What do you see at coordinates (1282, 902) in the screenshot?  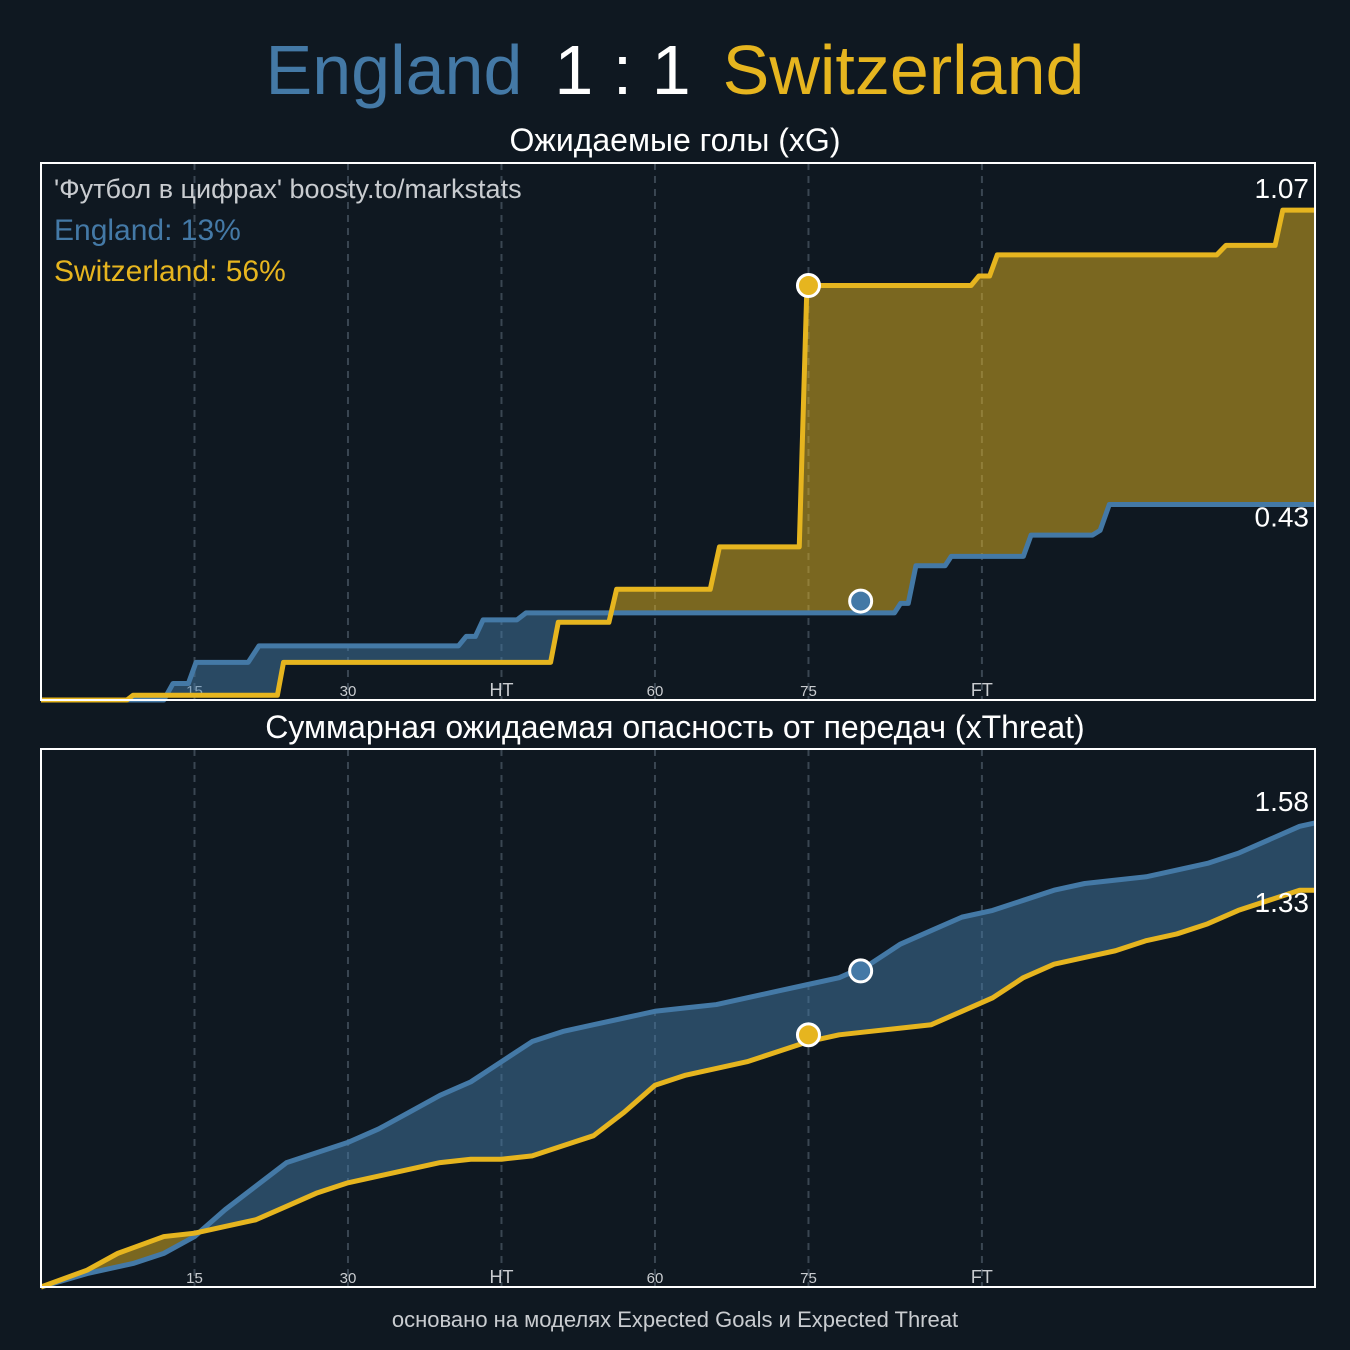 I see `switzerland-final-value: 1.33` at bounding box center [1282, 902].